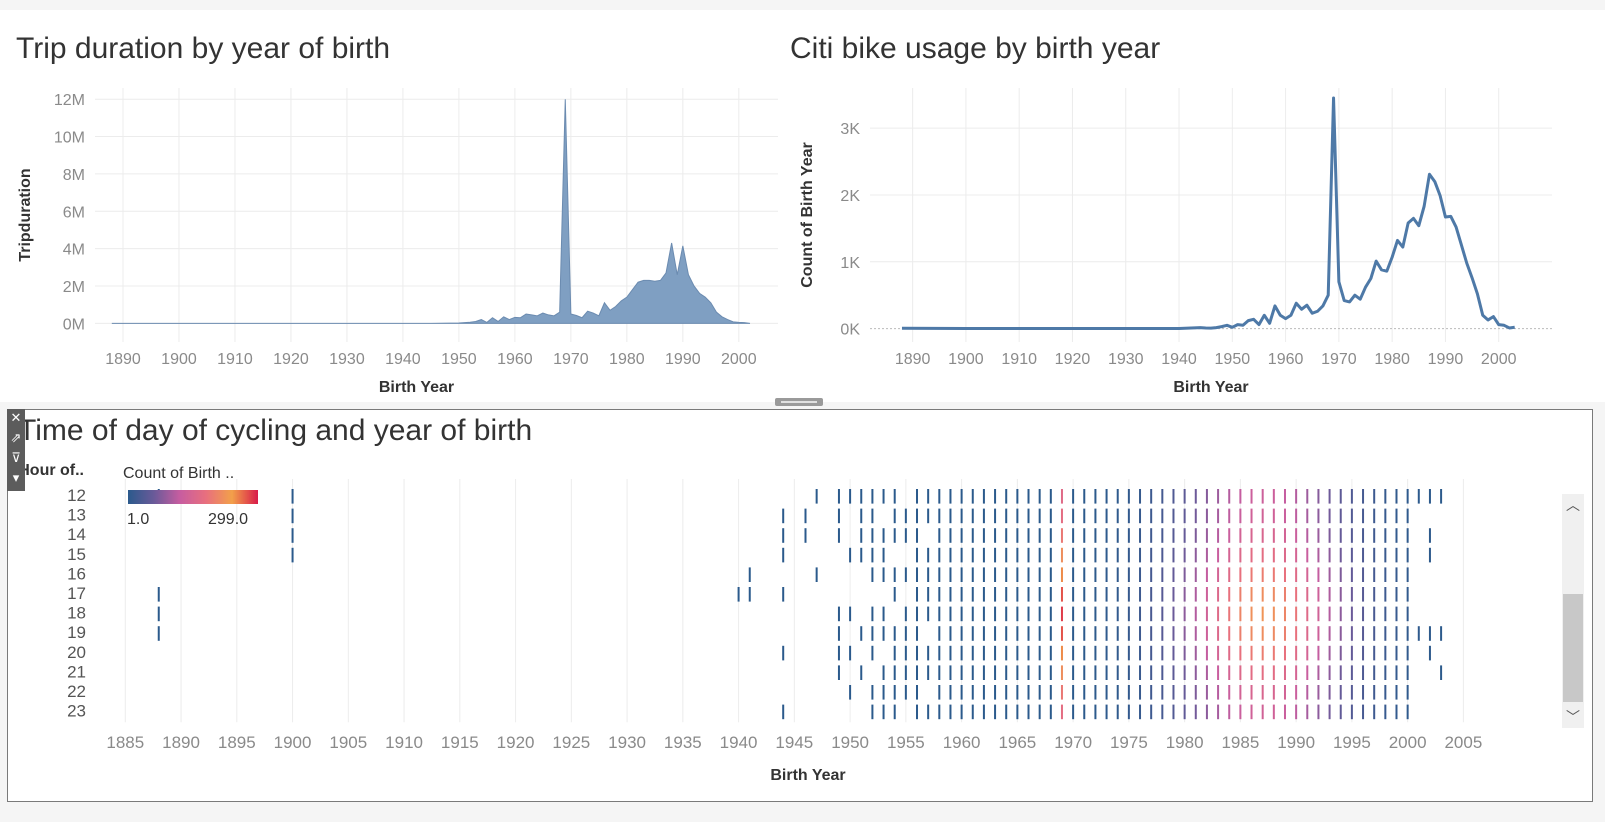 The width and height of the screenshot is (1605, 822). I want to click on x-tick-label: 1990, so click(1446, 359).